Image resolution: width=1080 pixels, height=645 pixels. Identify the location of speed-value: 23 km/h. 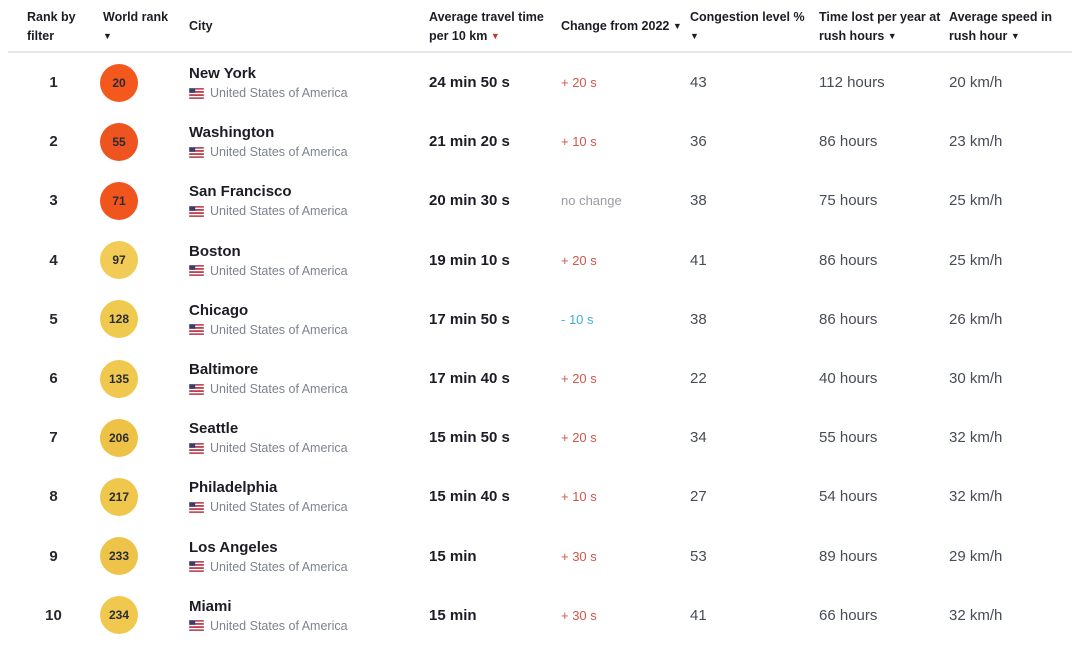
(976, 142).